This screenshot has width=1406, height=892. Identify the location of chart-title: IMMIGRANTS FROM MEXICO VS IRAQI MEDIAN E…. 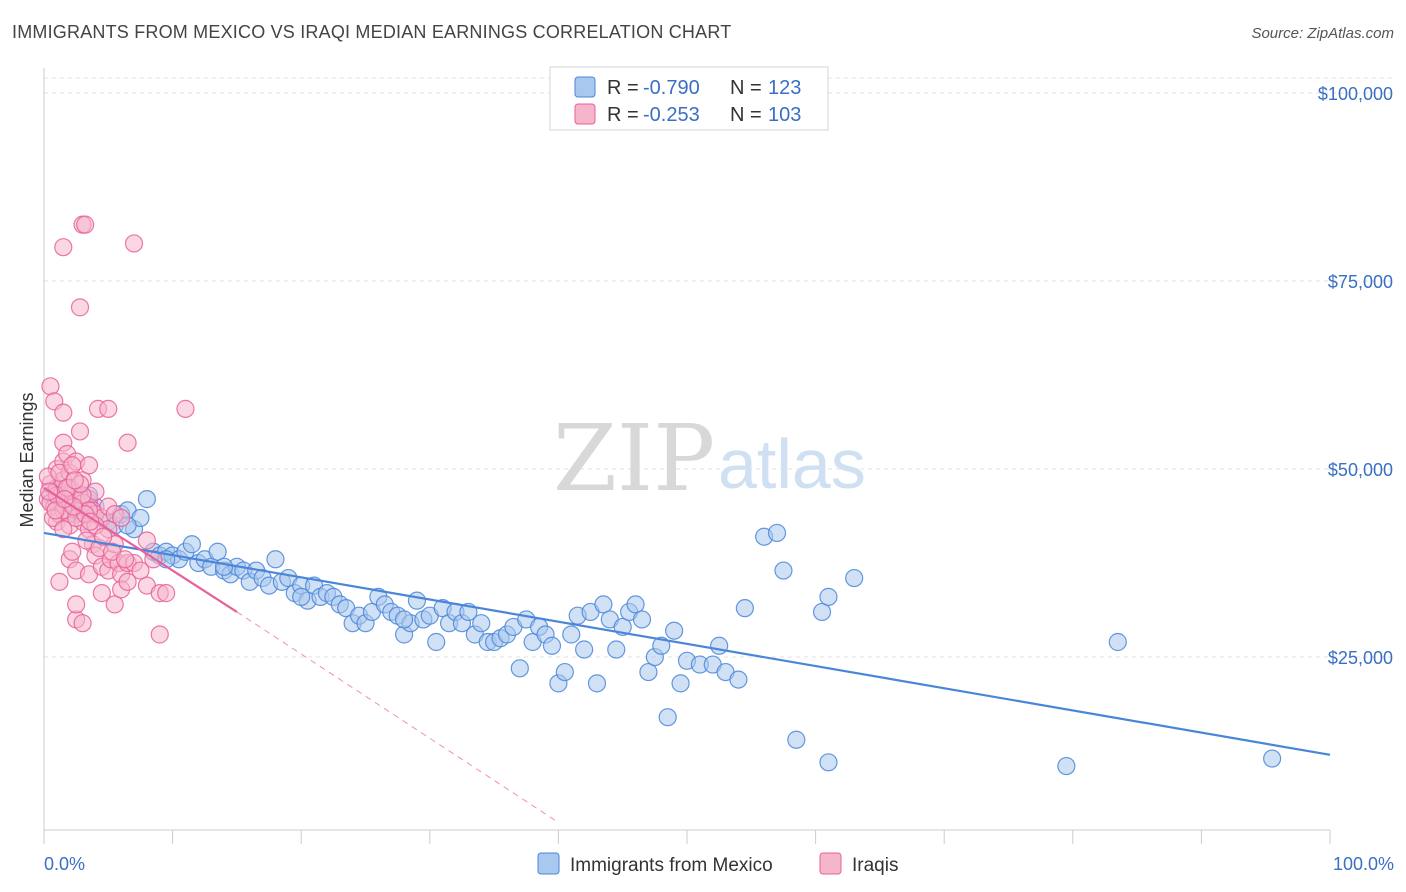
(372, 32).